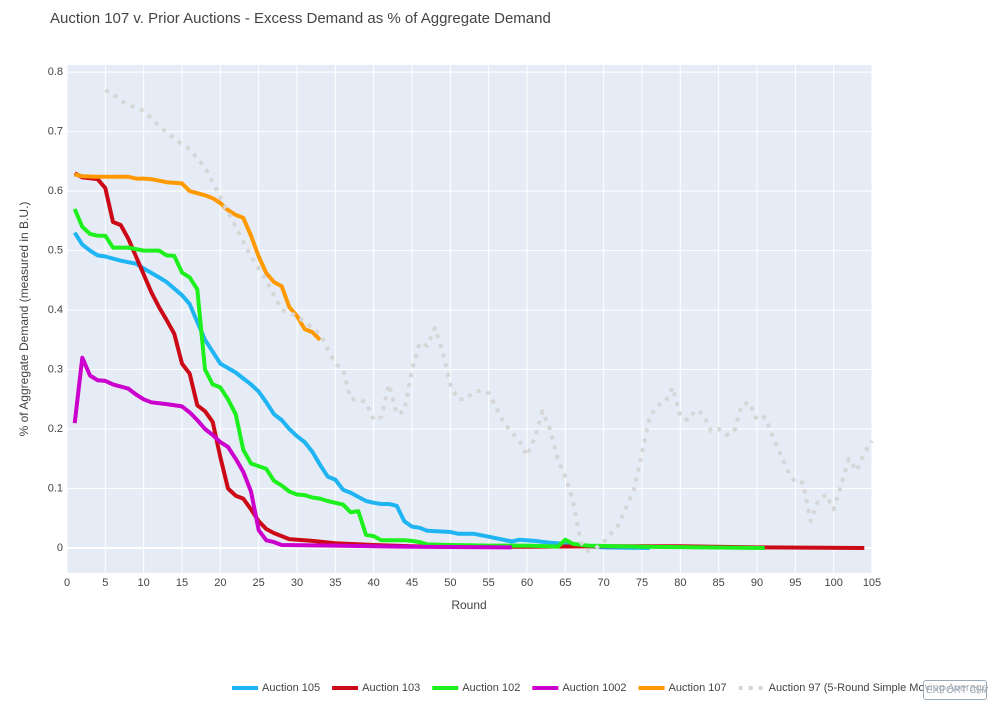  Describe the element at coordinates (55, 429) in the screenshot. I see `y-tick-label: 0.2` at that location.